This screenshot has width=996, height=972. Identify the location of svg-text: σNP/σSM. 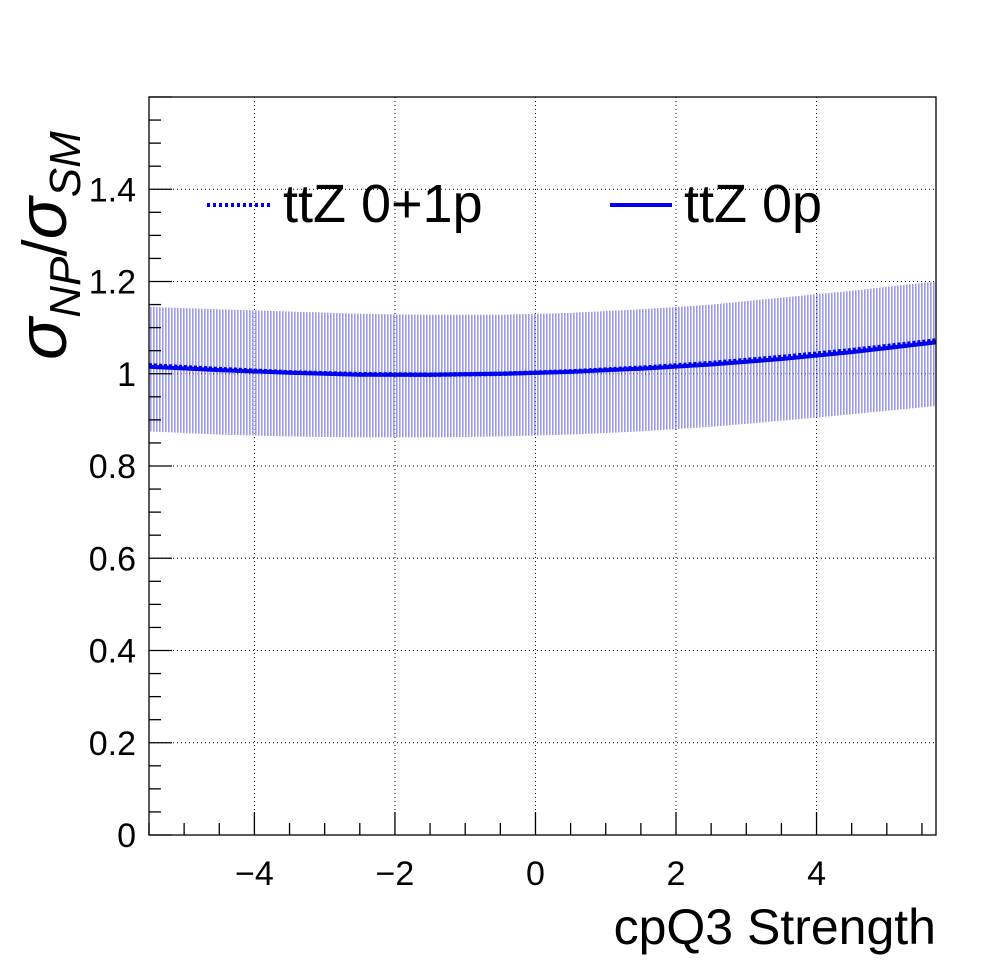
(46, 245).